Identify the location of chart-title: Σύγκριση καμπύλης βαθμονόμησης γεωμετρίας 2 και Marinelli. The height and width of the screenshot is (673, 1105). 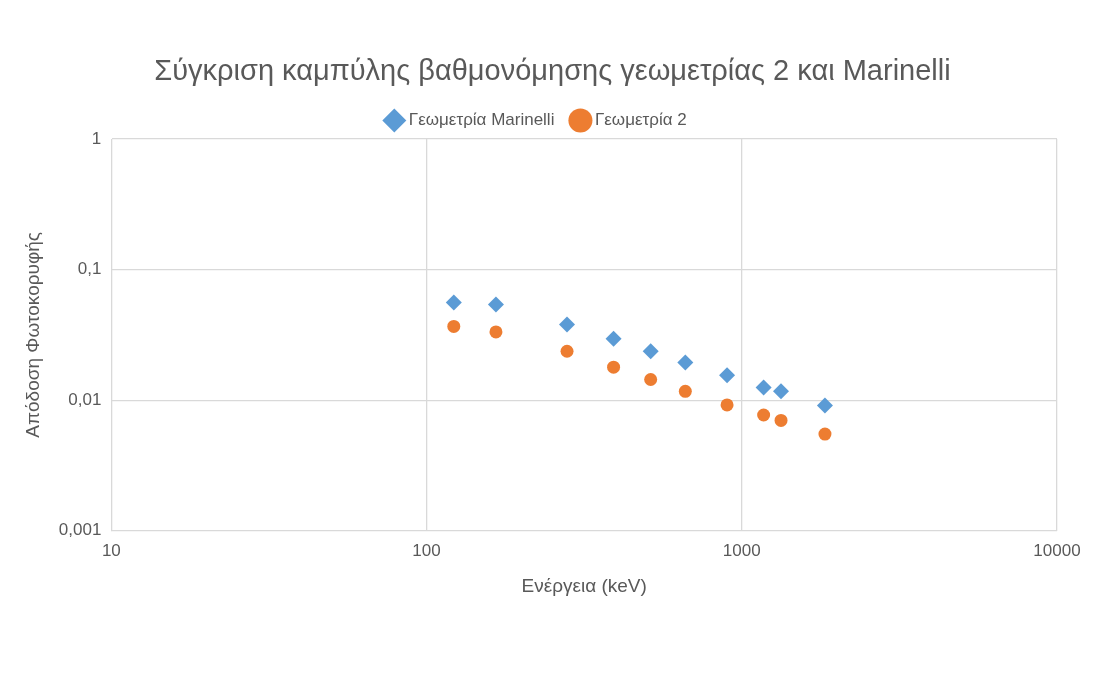
(552, 70).